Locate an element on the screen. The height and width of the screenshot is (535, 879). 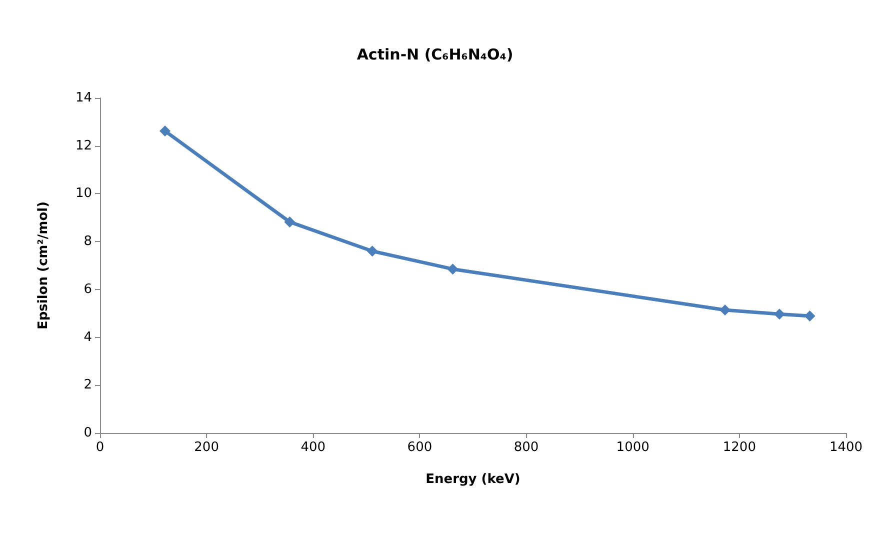
y-tick-label: 12 is located at coordinates (83, 146).